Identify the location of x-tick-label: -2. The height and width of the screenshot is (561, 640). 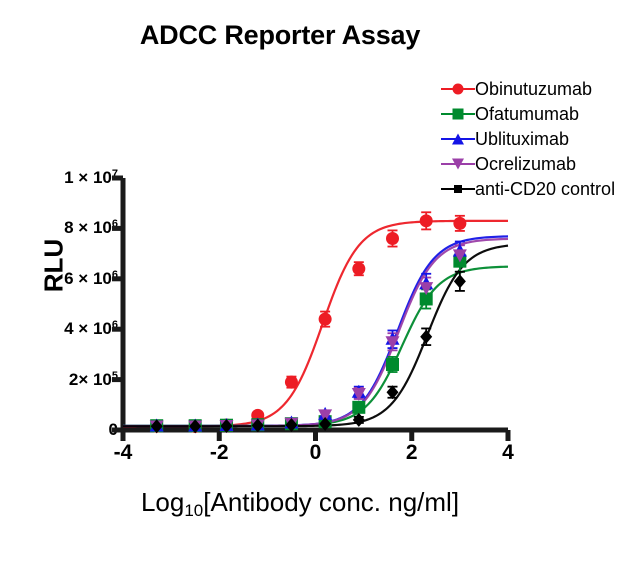
(219, 452).